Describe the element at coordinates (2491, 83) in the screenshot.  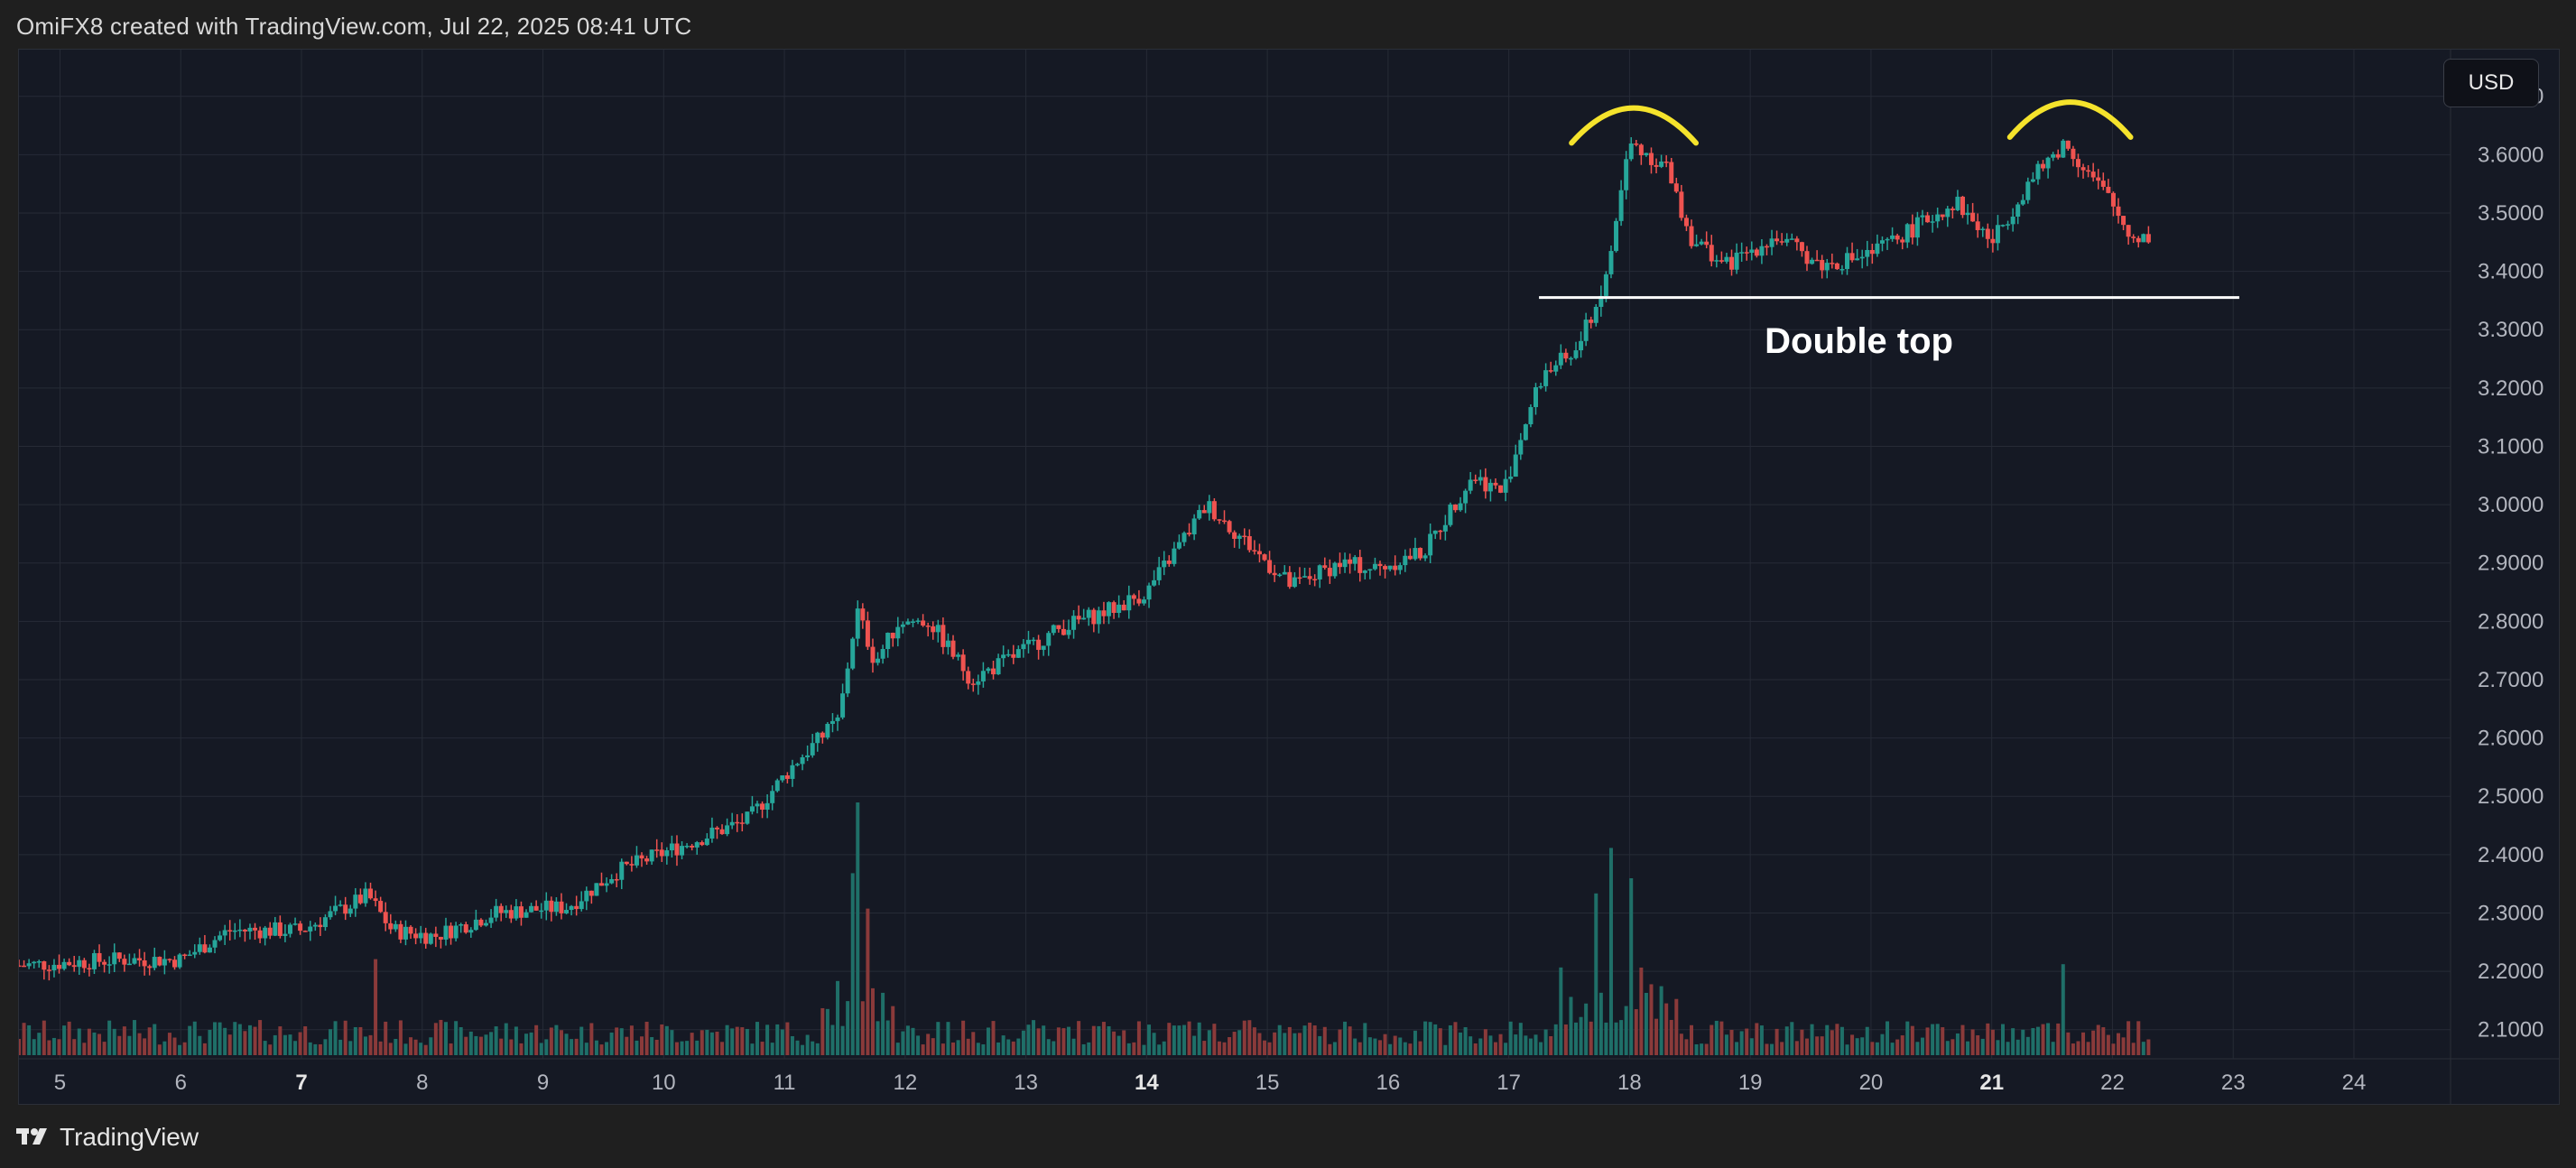
I see `currency-selector: USD` at that location.